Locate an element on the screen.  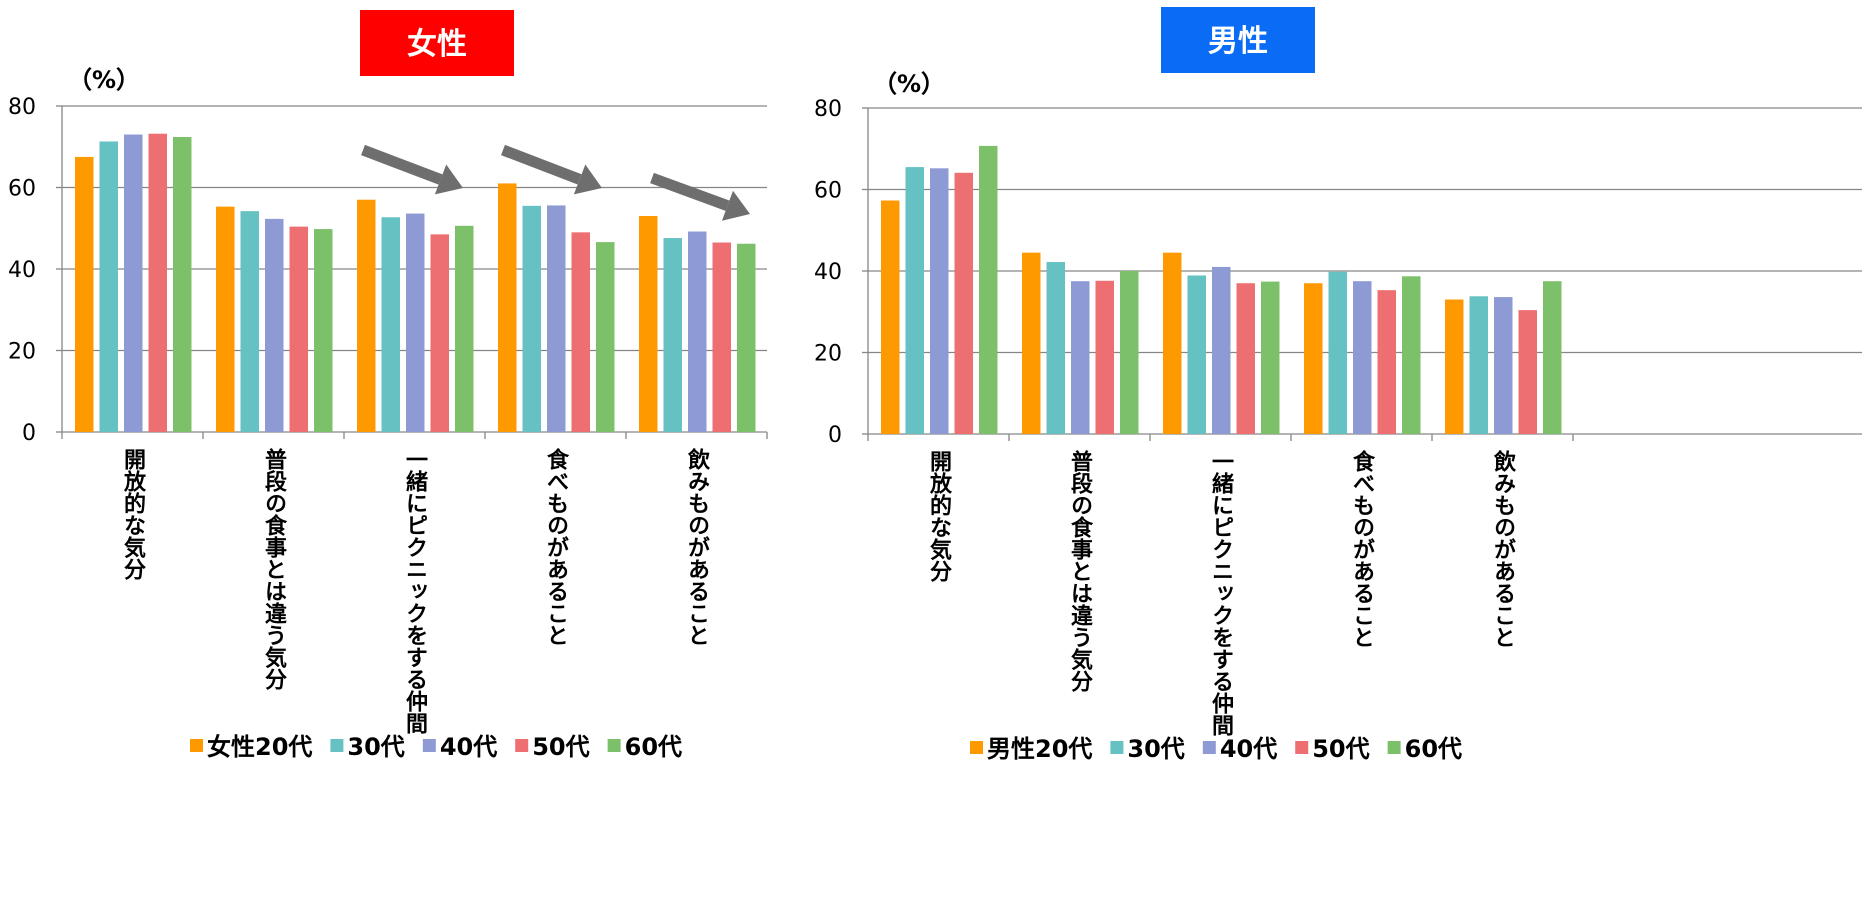
chart-title: 女性 is located at coordinates (437, 44).